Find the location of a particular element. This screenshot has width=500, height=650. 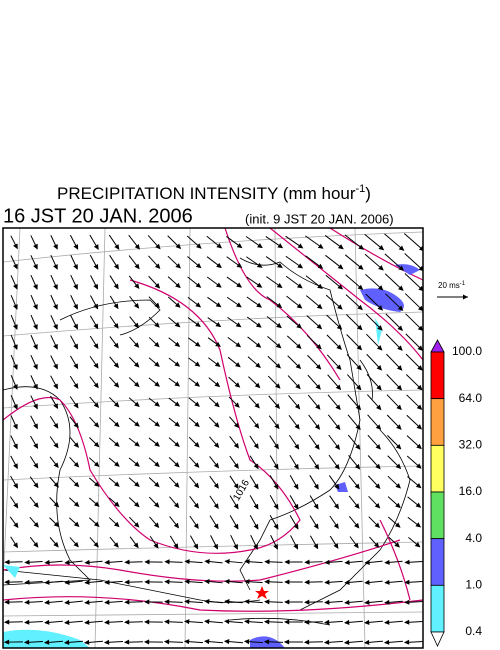

contour-label: 1016 is located at coordinates (241, 490).